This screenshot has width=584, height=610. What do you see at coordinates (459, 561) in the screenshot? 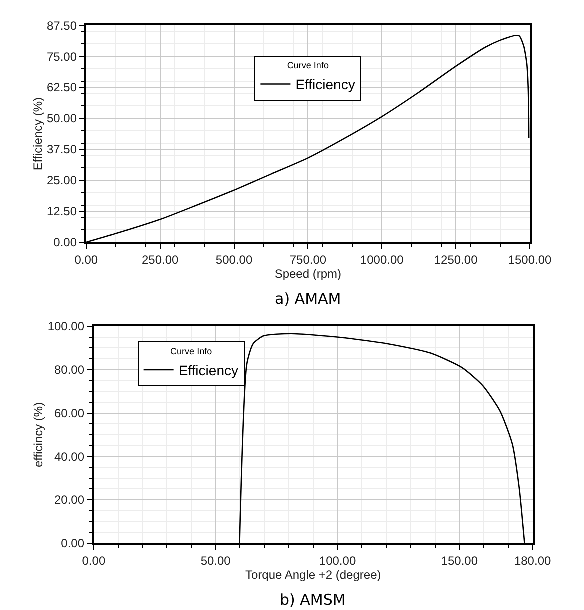
I see `x-tick-label: 150.00` at bounding box center [459, 561].